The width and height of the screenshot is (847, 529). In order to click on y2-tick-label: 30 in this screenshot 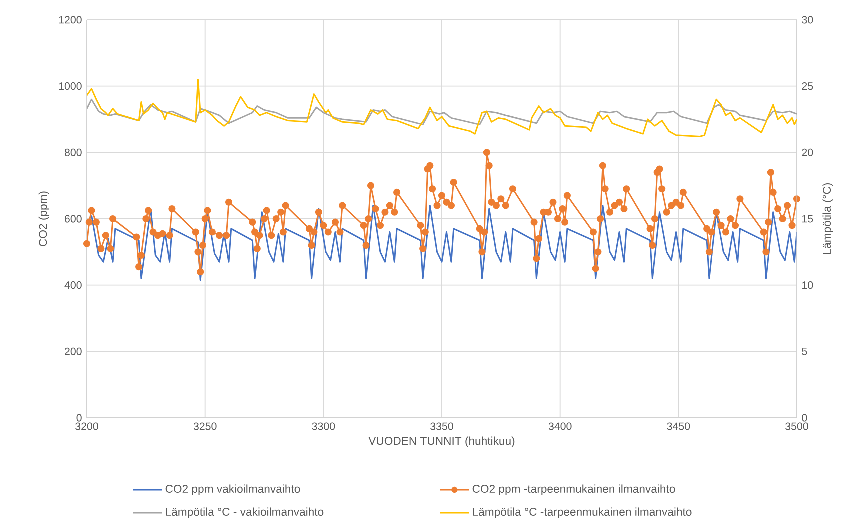, I will do `click(808, 20)`.